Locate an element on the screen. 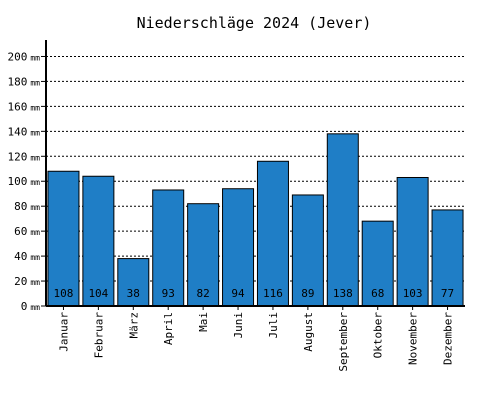 The image size is (500, 400). y-tick-label: 200 mm is located at coordinates (23, 56).